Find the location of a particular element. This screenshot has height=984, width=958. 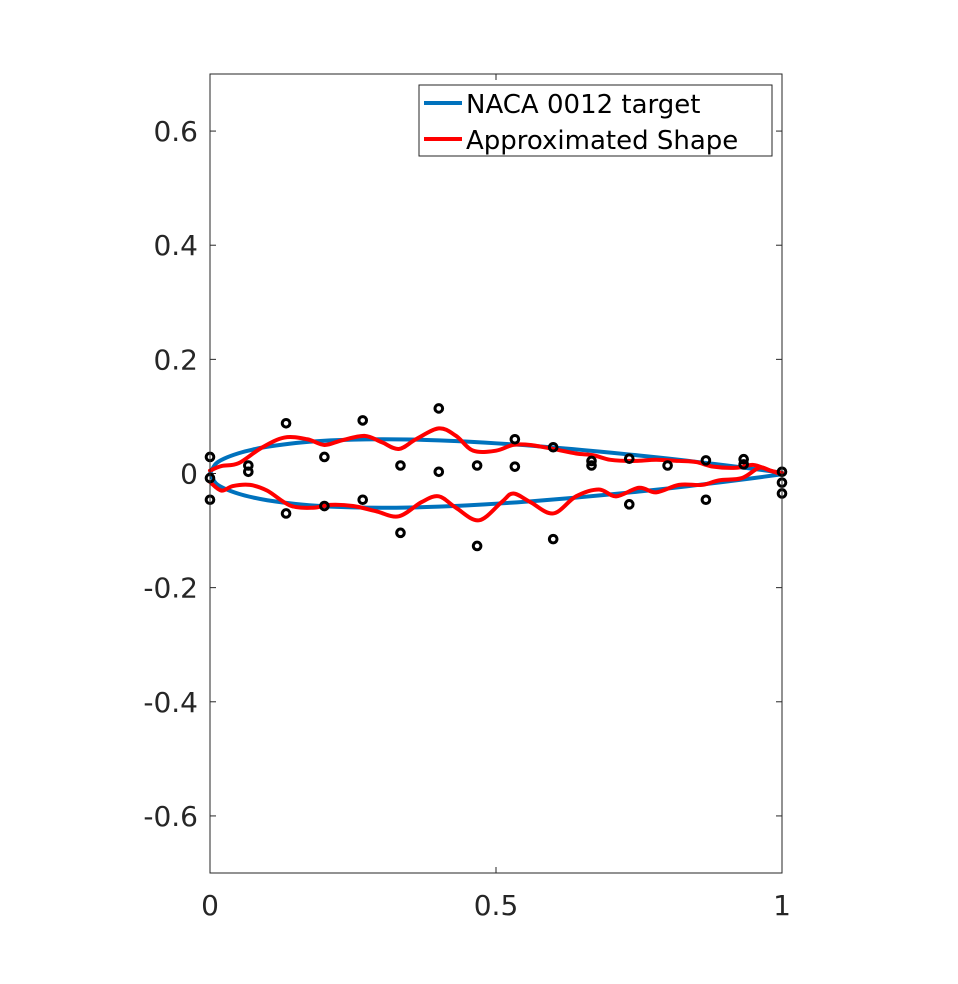

series-line-approximated-shape-lower is located at coordinates (496, 494).